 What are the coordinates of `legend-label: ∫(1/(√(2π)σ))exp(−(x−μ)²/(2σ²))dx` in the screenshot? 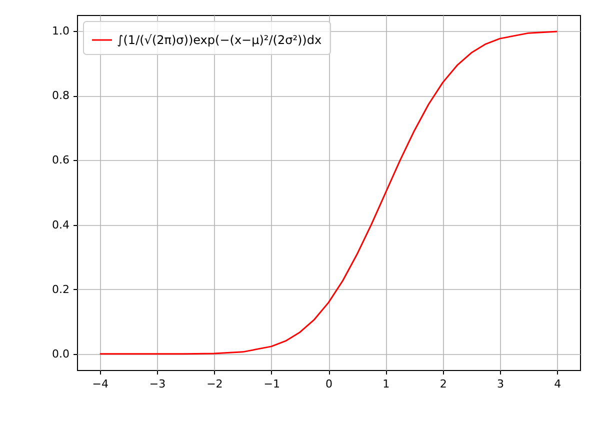 It's located at (219, 40).